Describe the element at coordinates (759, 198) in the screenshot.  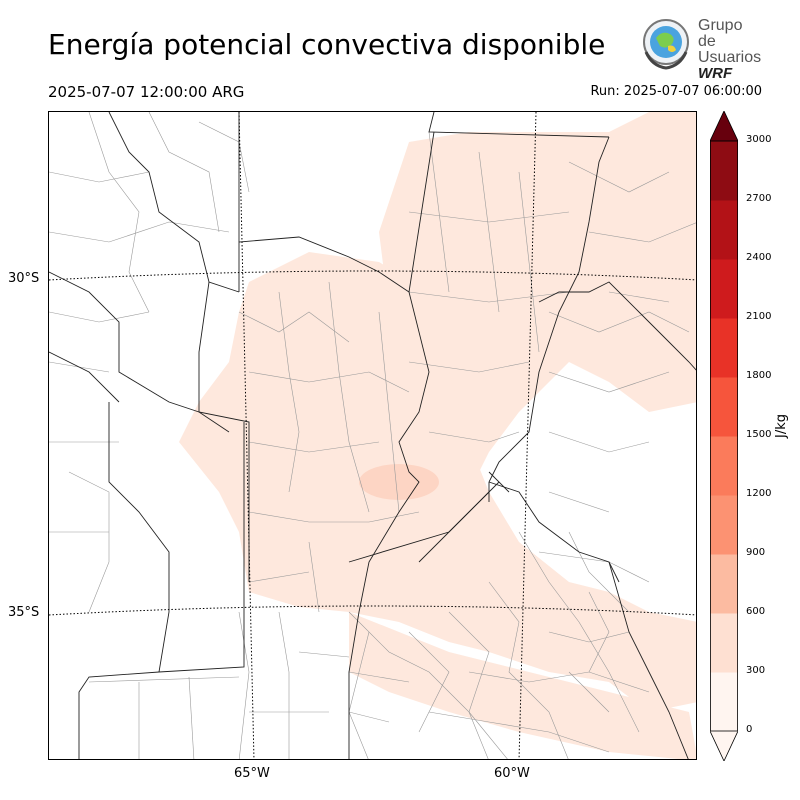
I see `colorbar-tick-label: 2700` at that location.